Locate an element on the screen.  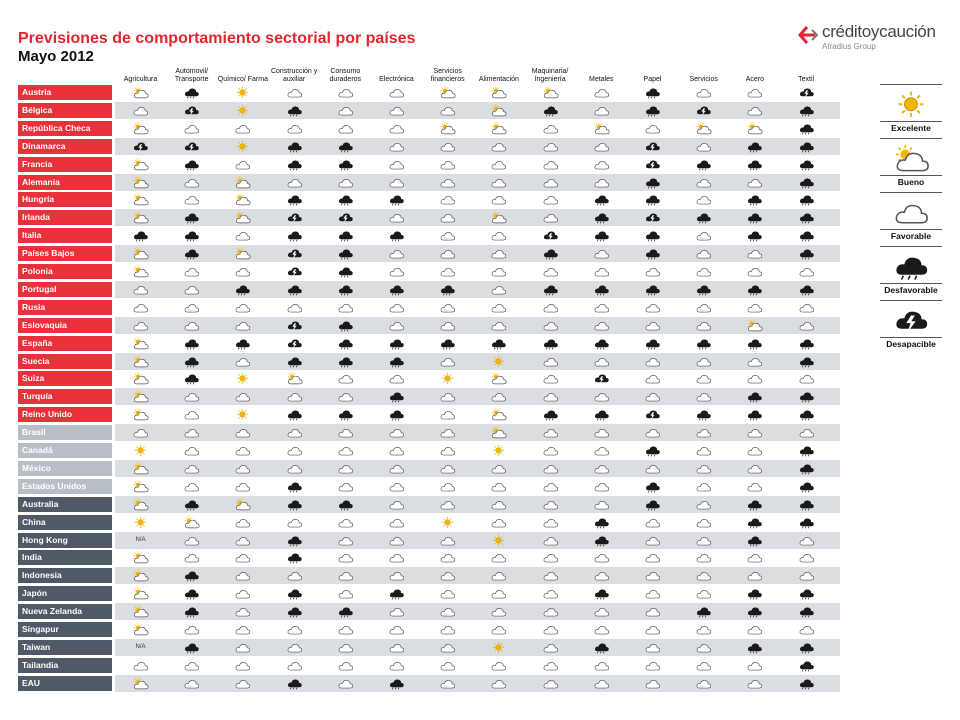
country-label: Polonia is located at coordinates (65, 271).